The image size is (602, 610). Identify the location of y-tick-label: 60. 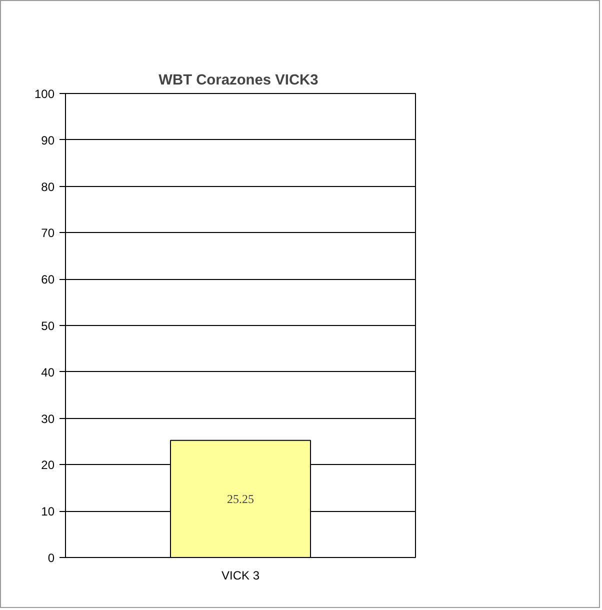
(48, 279).